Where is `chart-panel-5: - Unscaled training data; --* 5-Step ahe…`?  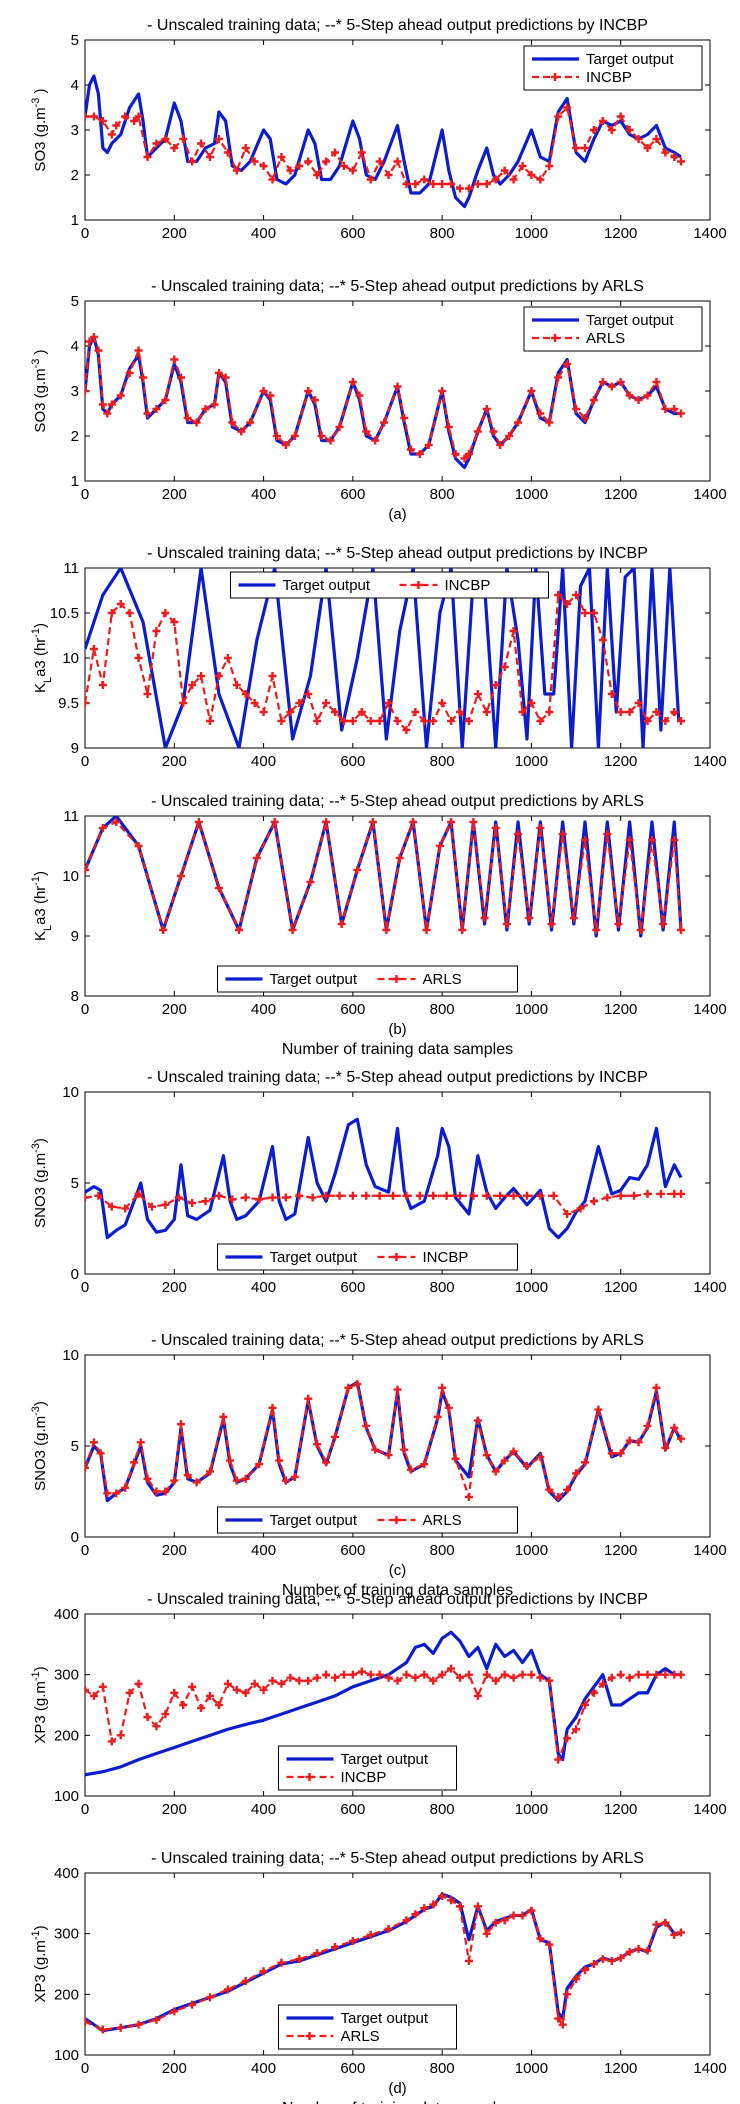
chart-panel-5: - Unscaled training data; --* 5-Step ahe… is located at coordinates (378, 1182).